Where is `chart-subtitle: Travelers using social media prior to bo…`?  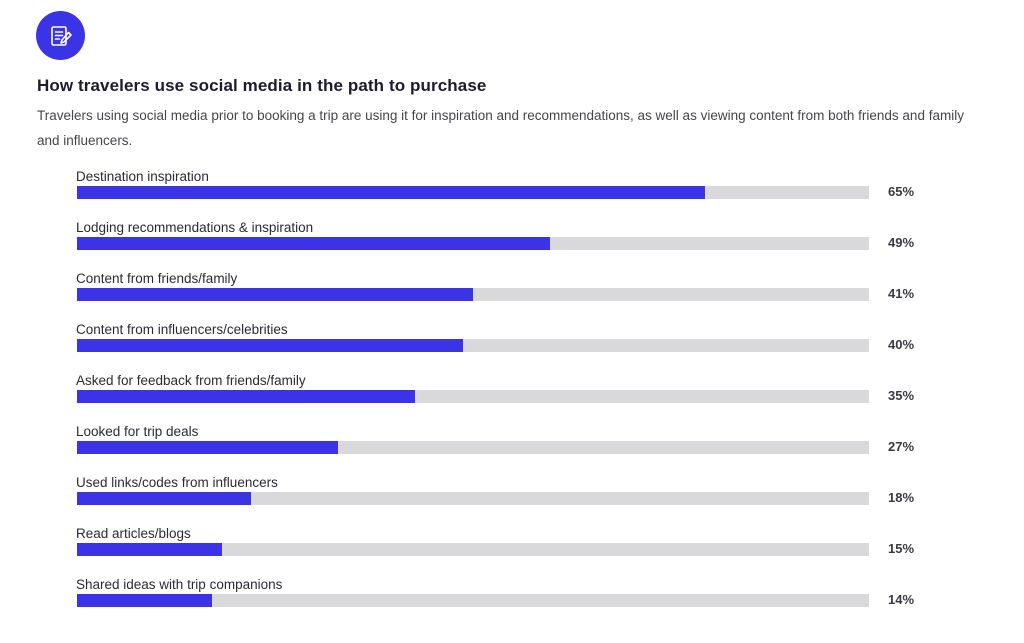
chart-subtitle: Travelers using social media prior to bo… is located at coordinates (500, 128).